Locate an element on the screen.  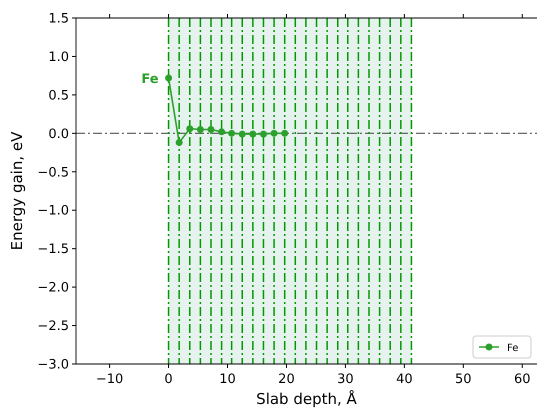
y-tick-label: −3.0 is located at coordinates (53, 365).